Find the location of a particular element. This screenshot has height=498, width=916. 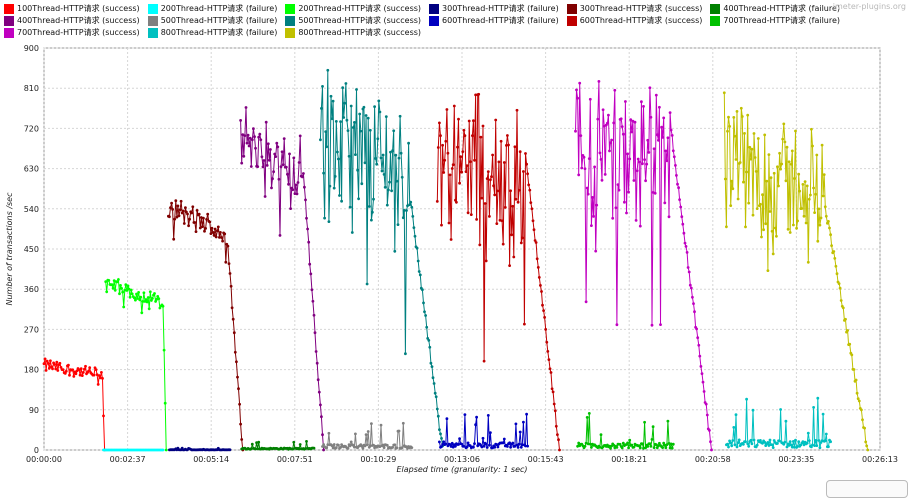

y-axis-label: Number of transactions /sec is located at coordinates (9, 249).